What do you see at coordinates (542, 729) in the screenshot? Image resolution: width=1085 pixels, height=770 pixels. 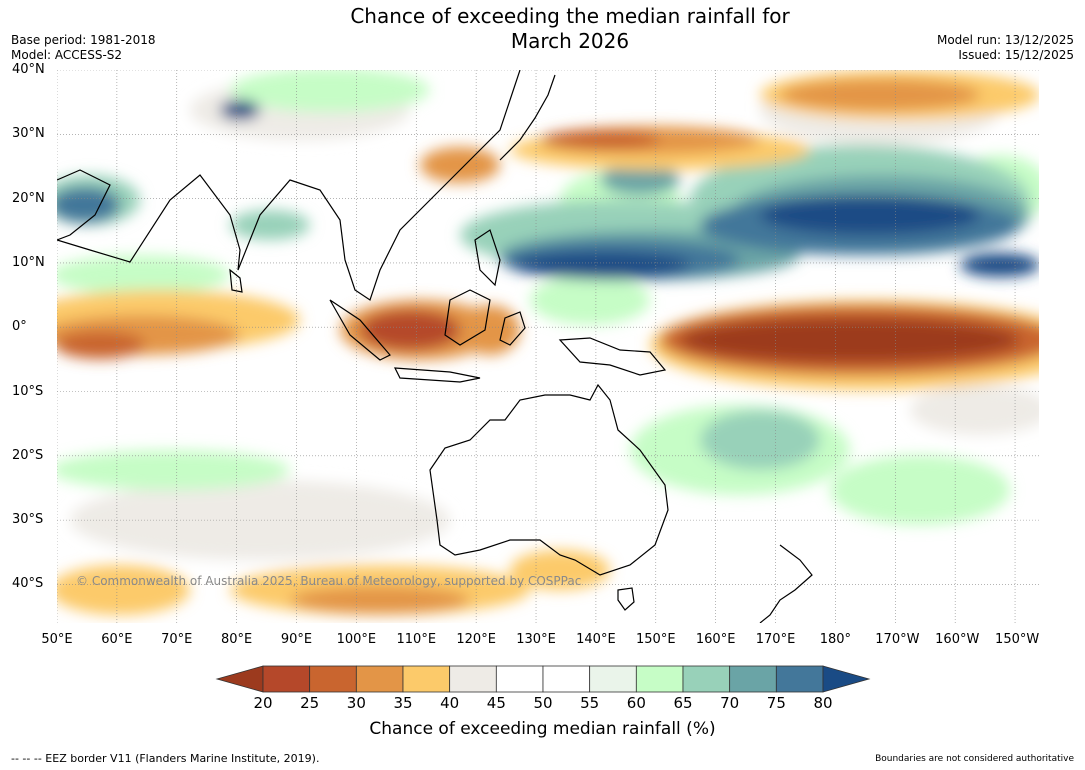 I see `colorbar-label: Chance of exceeding median rainfall (%)` at bounding box center [542, 729].